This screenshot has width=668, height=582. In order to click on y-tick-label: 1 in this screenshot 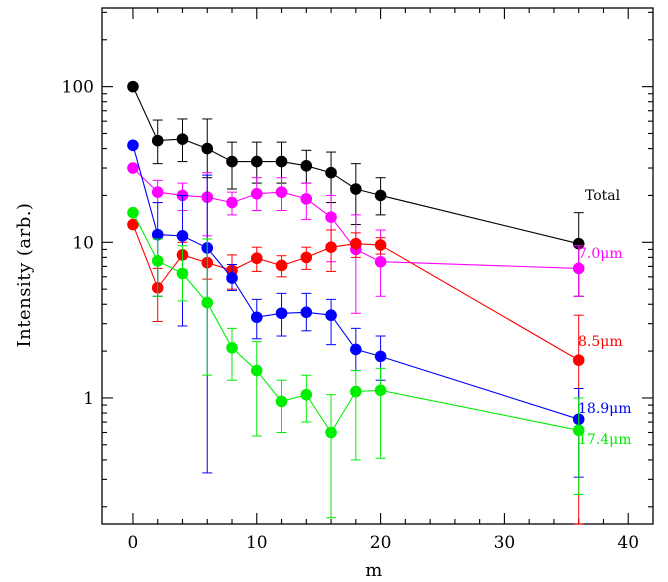, I will do `click(88, 399)`.